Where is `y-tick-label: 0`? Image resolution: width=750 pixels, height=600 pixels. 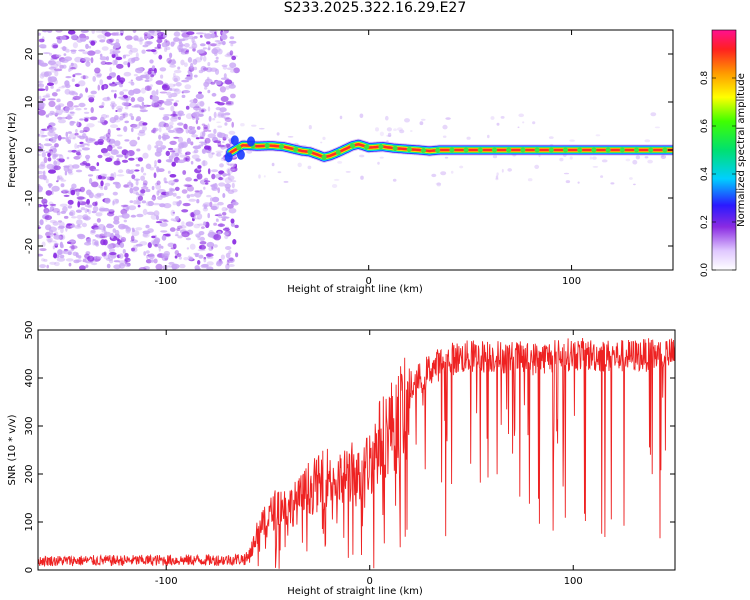
y-tick-label: 0 is located at coordinates (29, 150).